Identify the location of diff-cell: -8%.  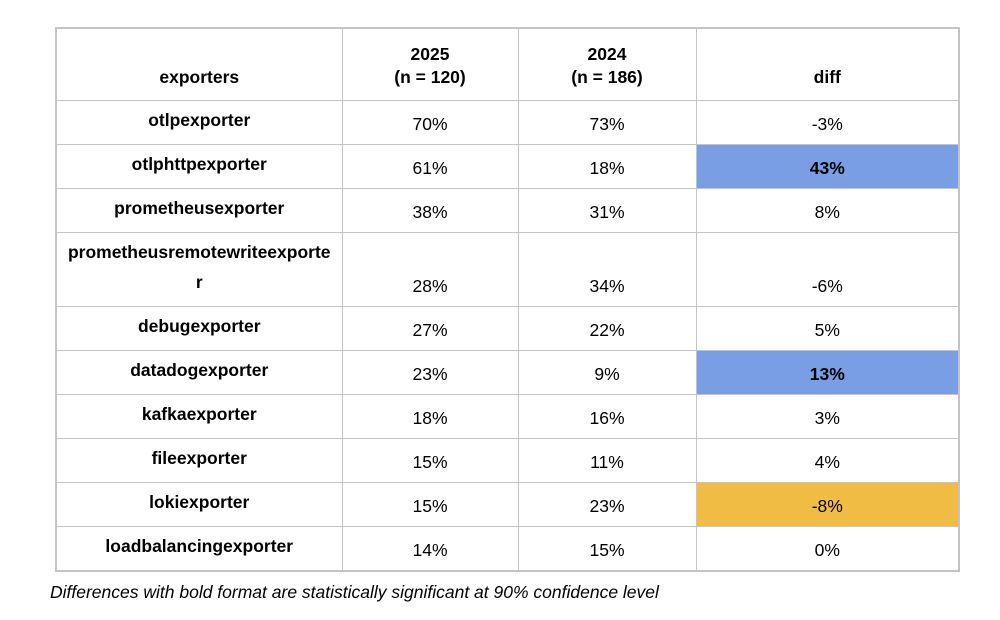
(827, 504).